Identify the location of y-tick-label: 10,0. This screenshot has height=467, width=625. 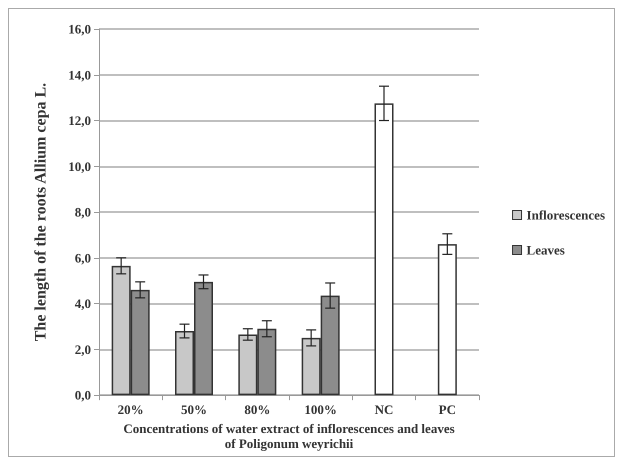
(79, 166).